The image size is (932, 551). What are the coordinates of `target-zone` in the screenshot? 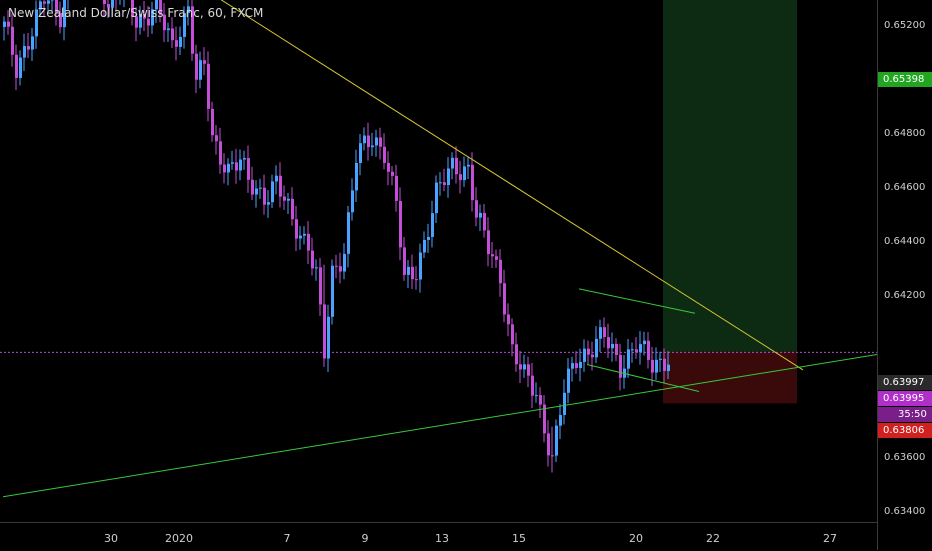 It's located at (730, 176).